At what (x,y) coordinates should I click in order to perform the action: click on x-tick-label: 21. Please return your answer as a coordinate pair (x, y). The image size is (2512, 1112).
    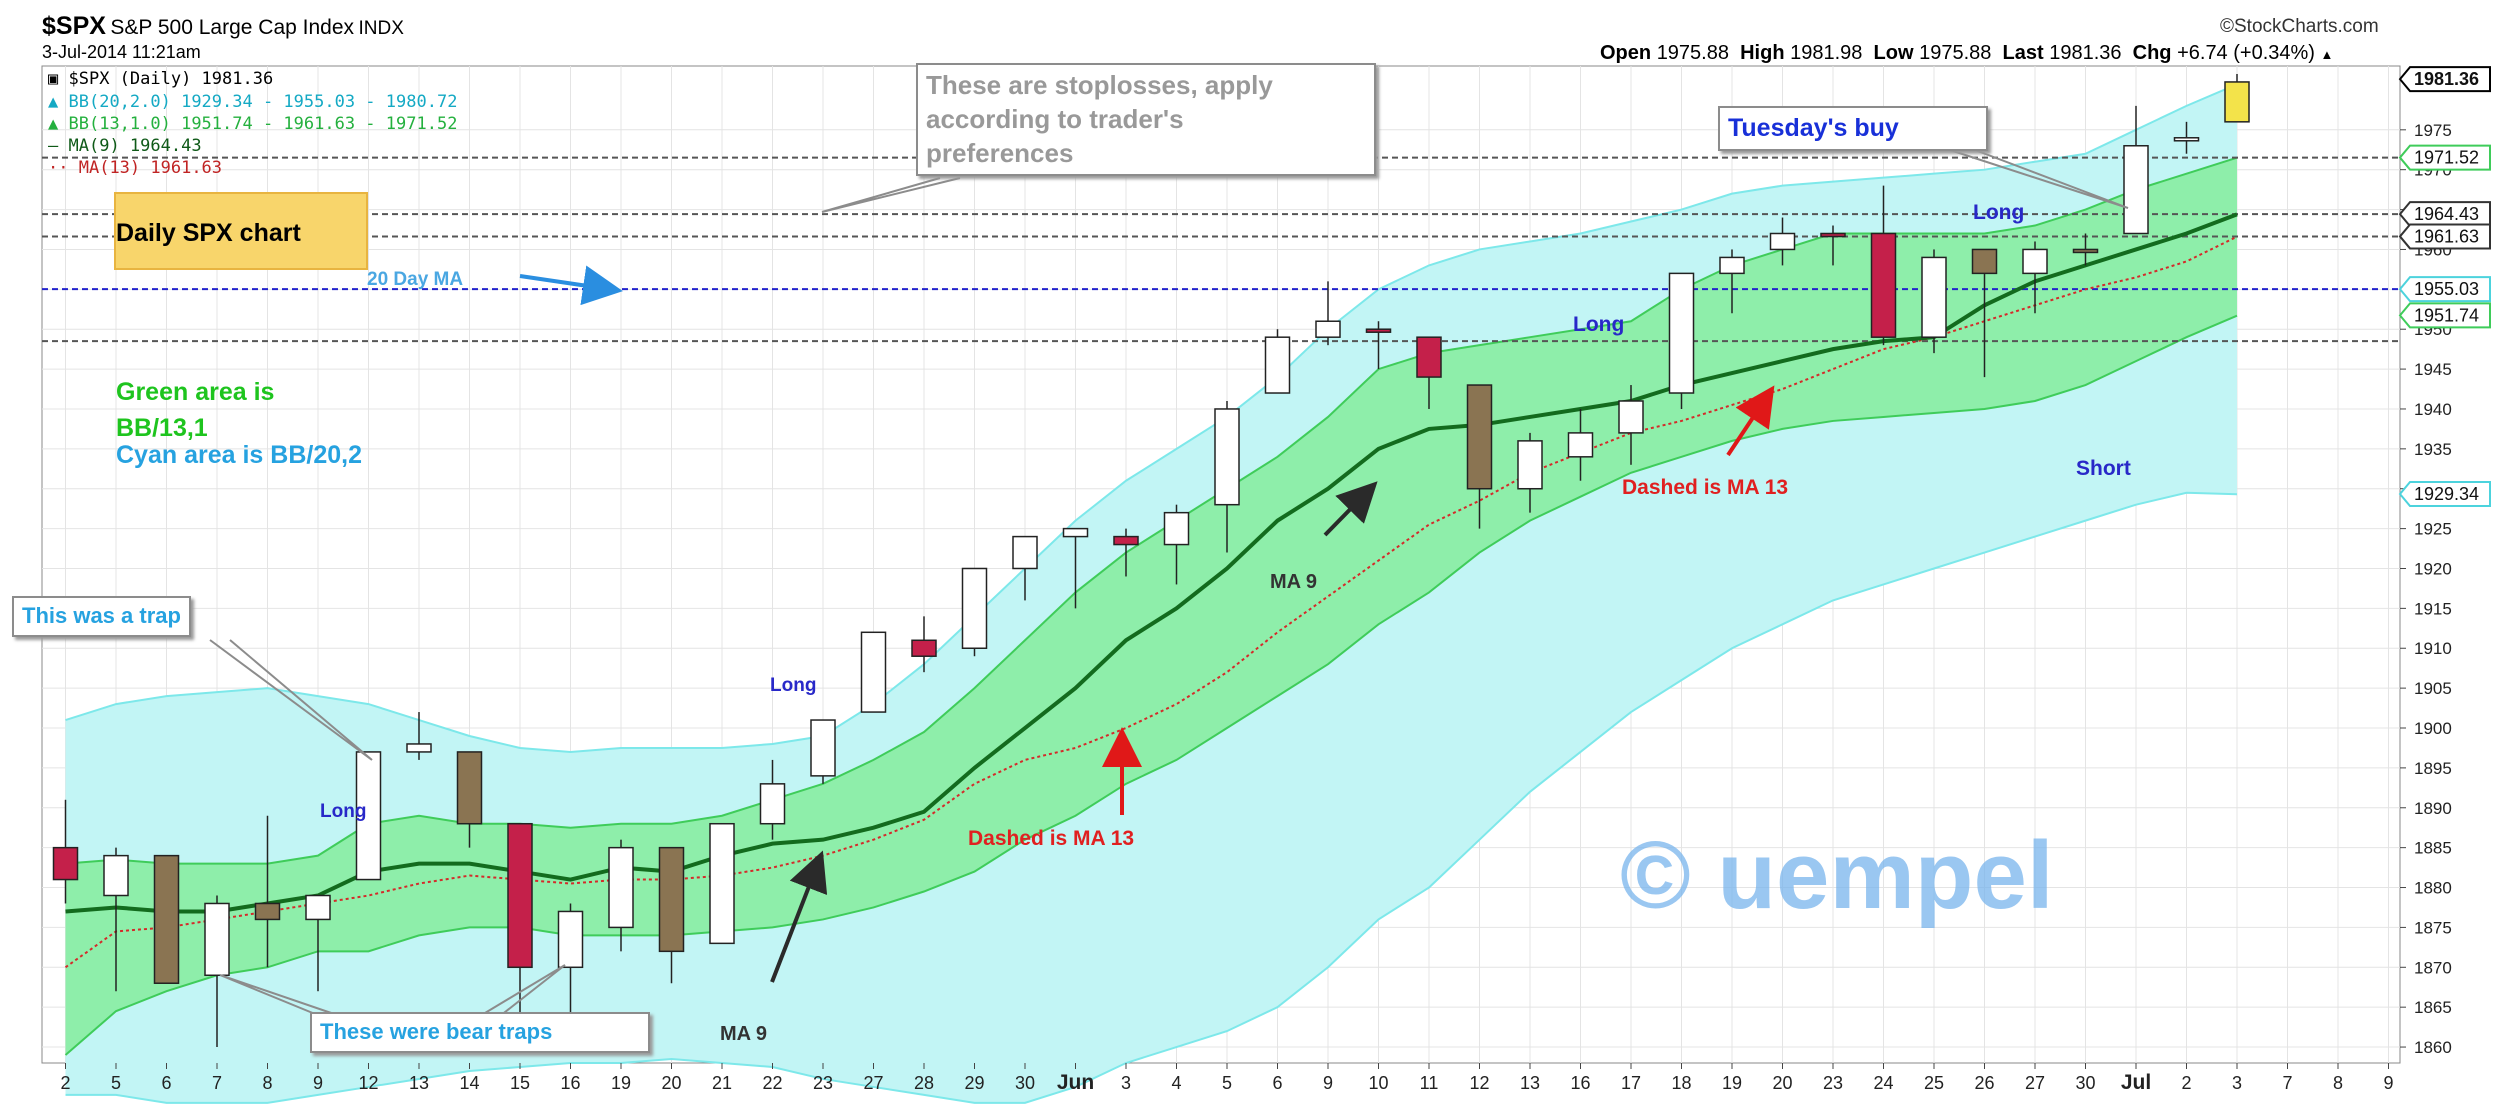
    Looking at the image, I should click on (722, 1083).